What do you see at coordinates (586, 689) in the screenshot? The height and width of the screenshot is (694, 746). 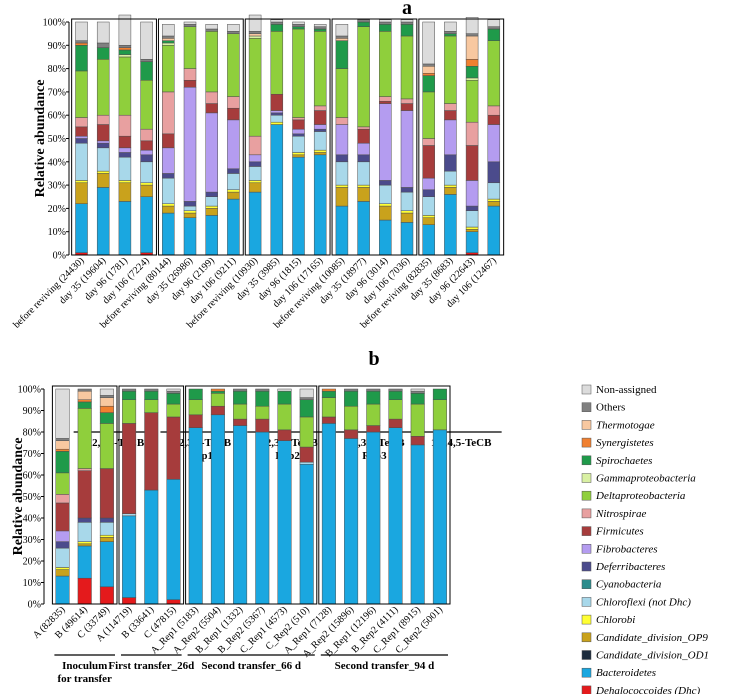 I see `legend-swatch-dehalococcoides-dhc` at bounding box center [586, 689].